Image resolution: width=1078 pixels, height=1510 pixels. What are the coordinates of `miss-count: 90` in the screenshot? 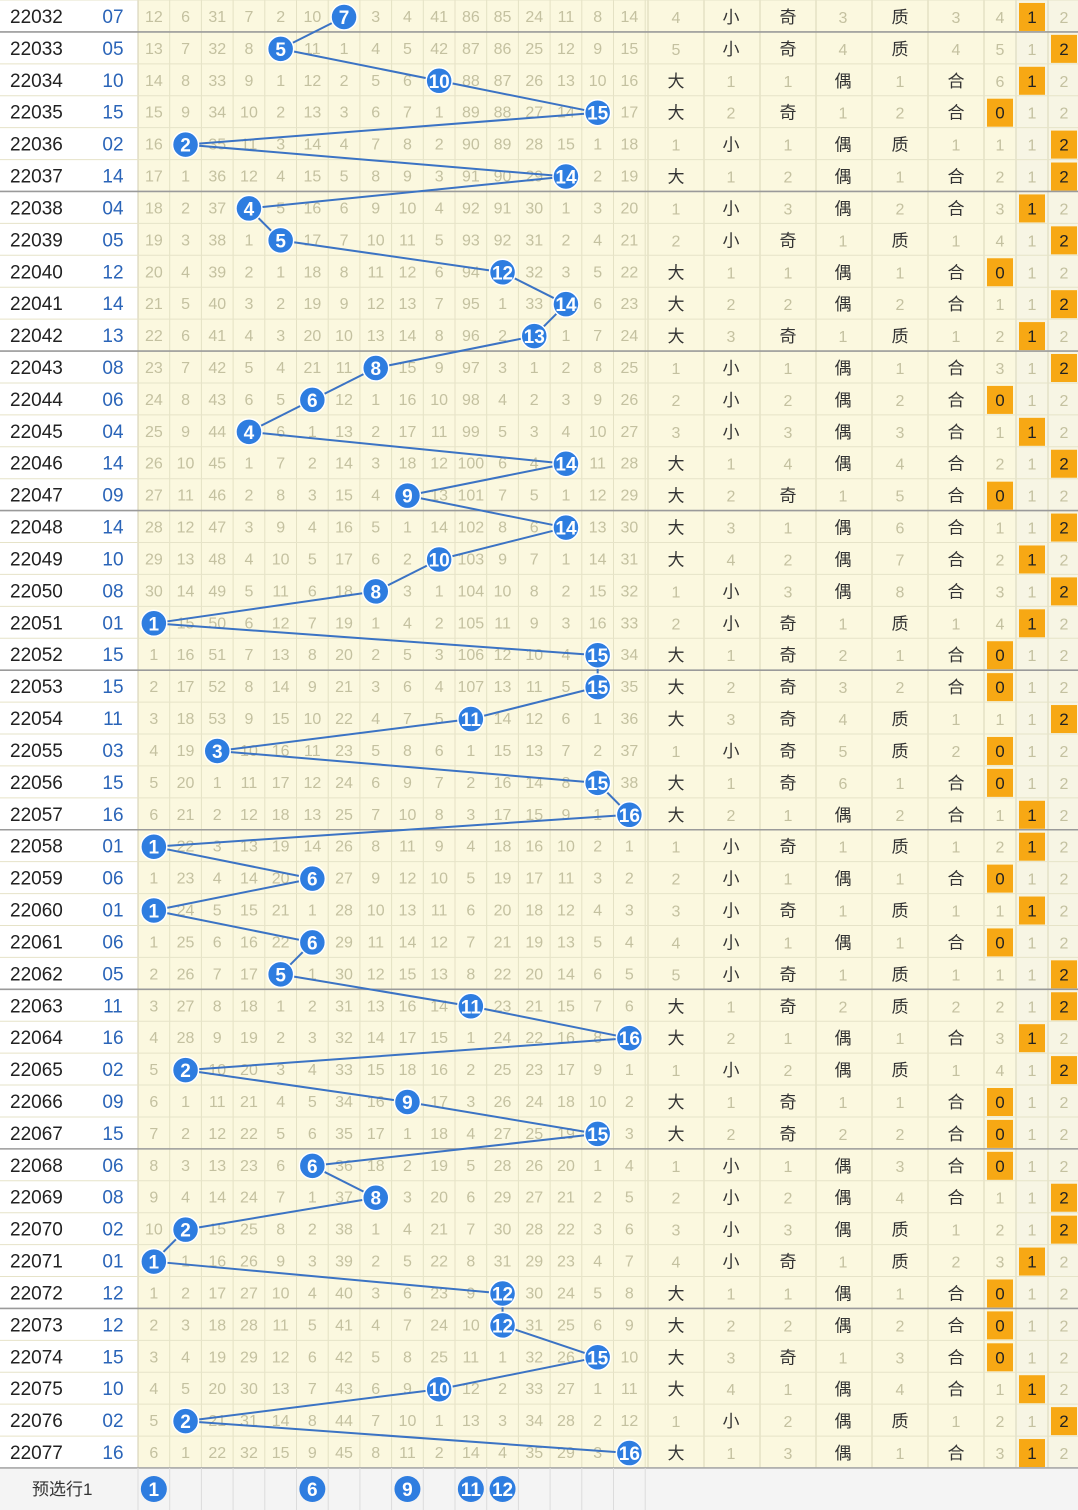 It's located at (471, 145).